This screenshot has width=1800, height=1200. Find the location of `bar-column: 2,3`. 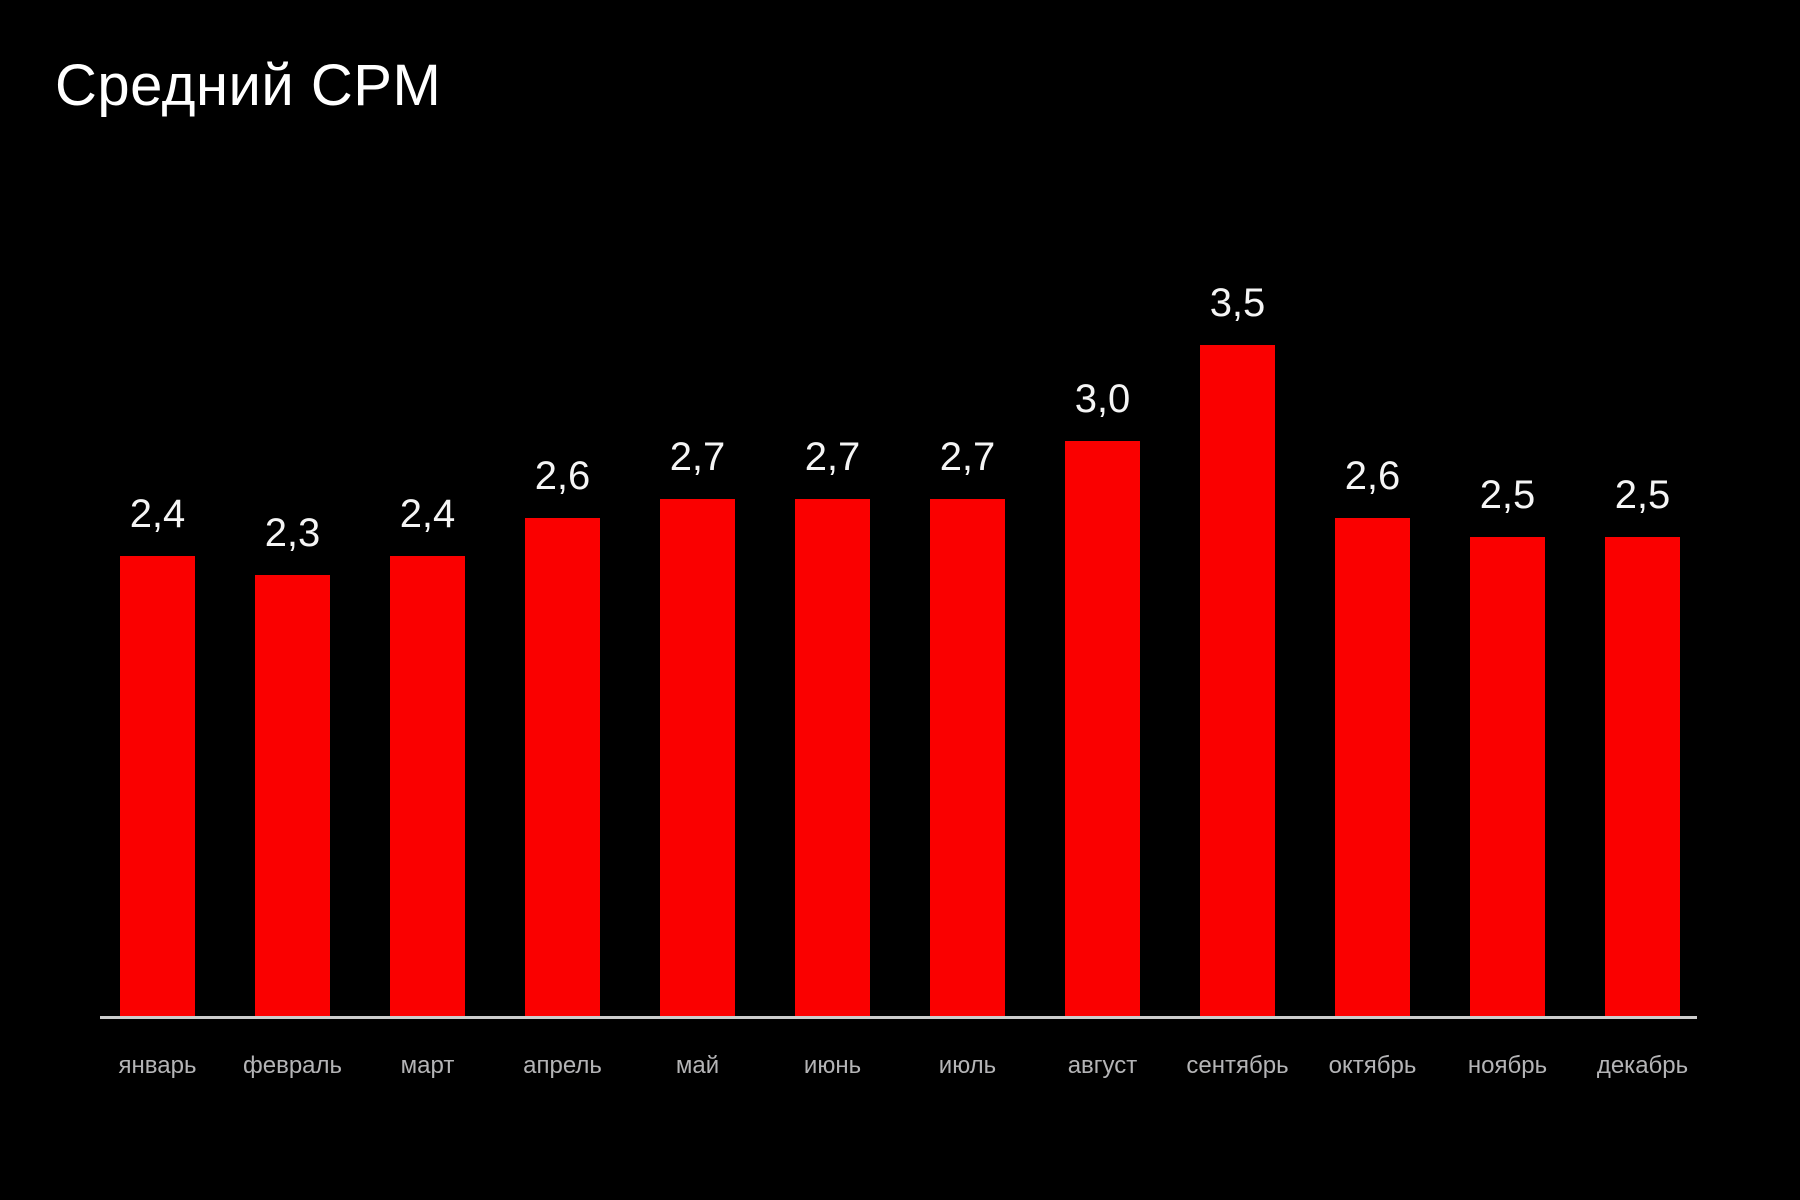

bar-column: 2,3 is located at coordinates (292, 608).